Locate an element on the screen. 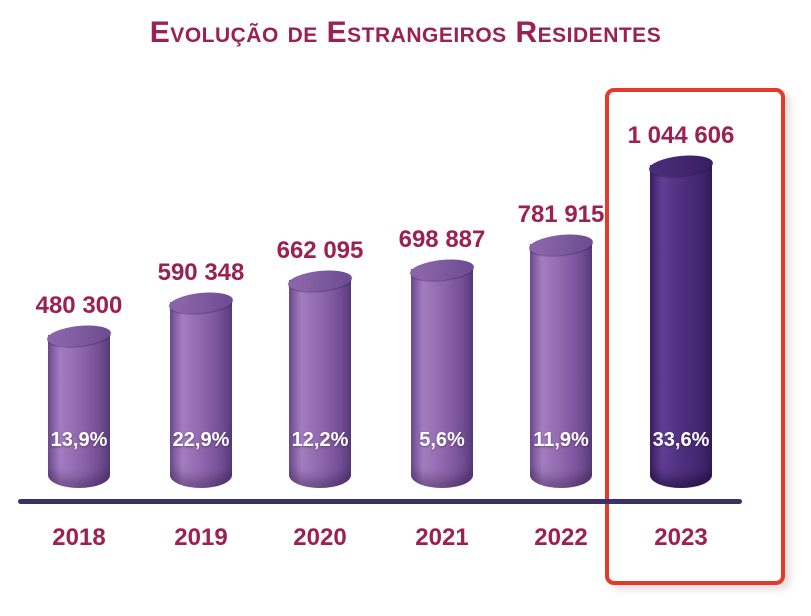 The height and width of the screenshot is (616, 811). bar-2019: 22,9% is located at coordinates (201, 388).